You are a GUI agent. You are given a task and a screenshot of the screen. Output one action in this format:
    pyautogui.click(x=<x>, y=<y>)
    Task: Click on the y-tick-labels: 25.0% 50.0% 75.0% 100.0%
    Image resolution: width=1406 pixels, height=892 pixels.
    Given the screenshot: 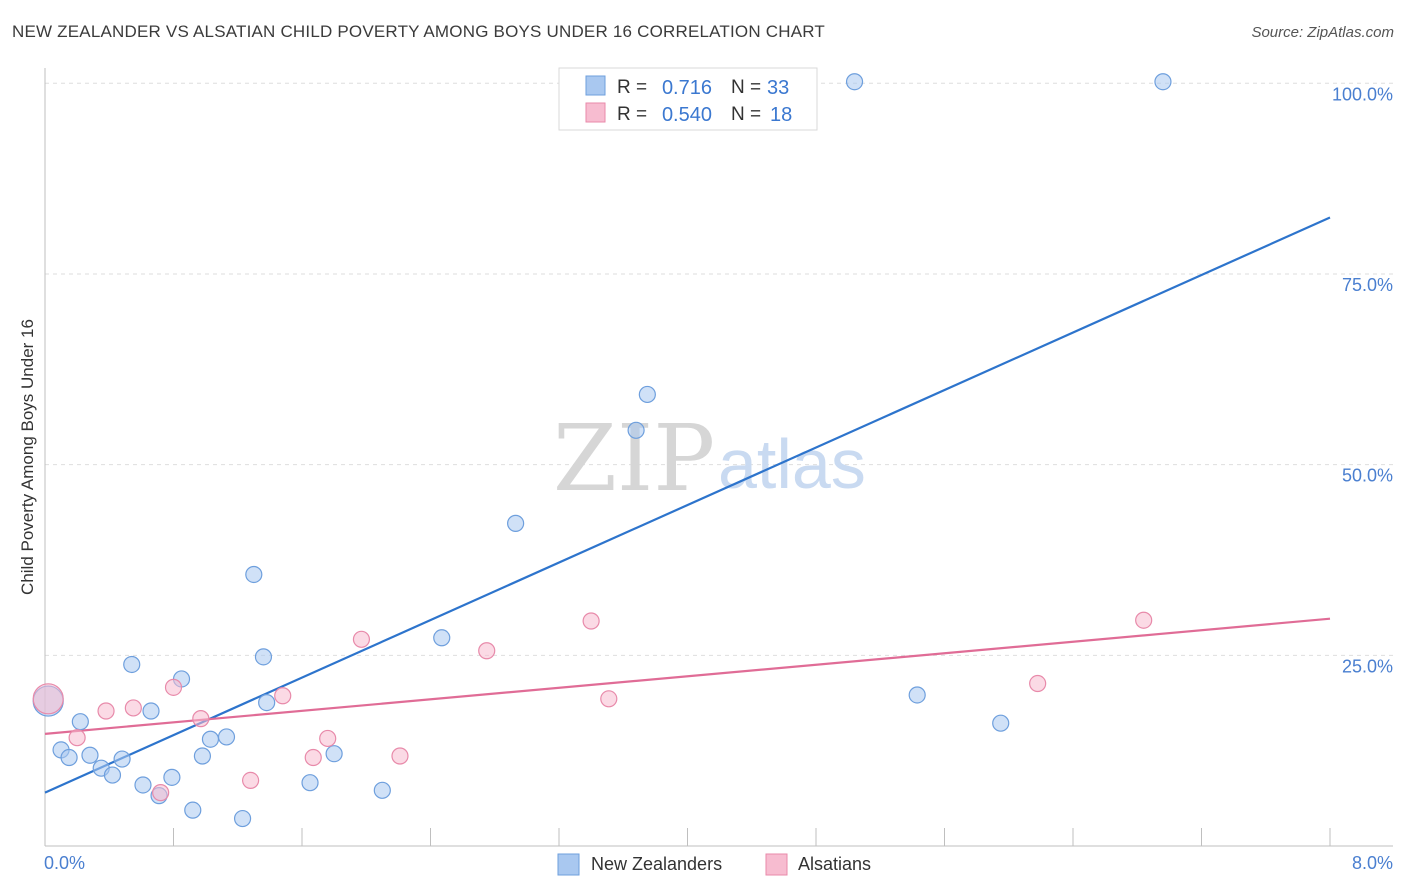 What is the action you would take?
    pyautogui.click(x=1362, y=380)
    